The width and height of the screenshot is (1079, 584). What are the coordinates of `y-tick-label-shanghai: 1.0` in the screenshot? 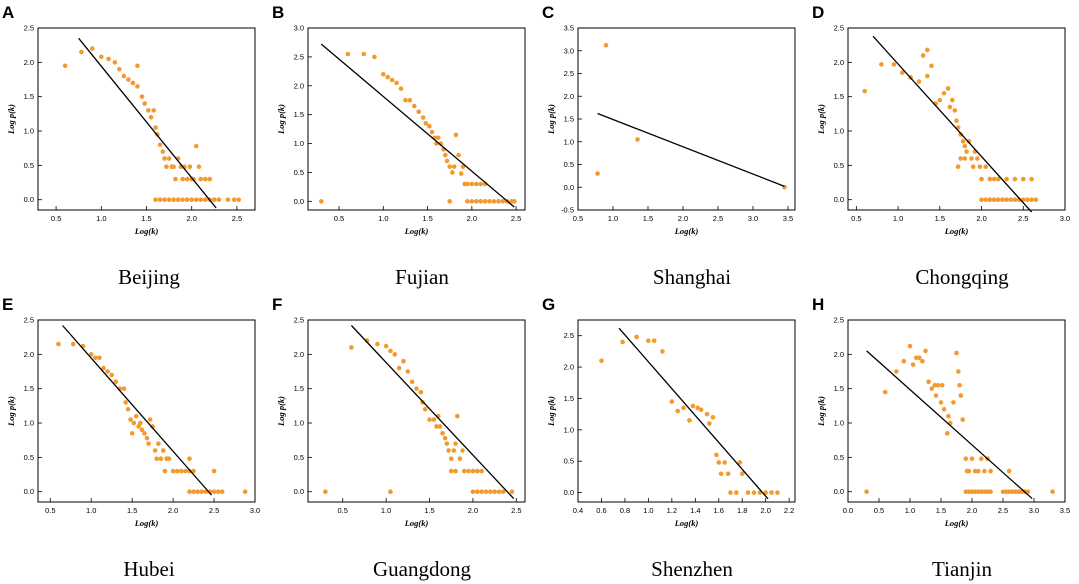 It's located at (569, 141).